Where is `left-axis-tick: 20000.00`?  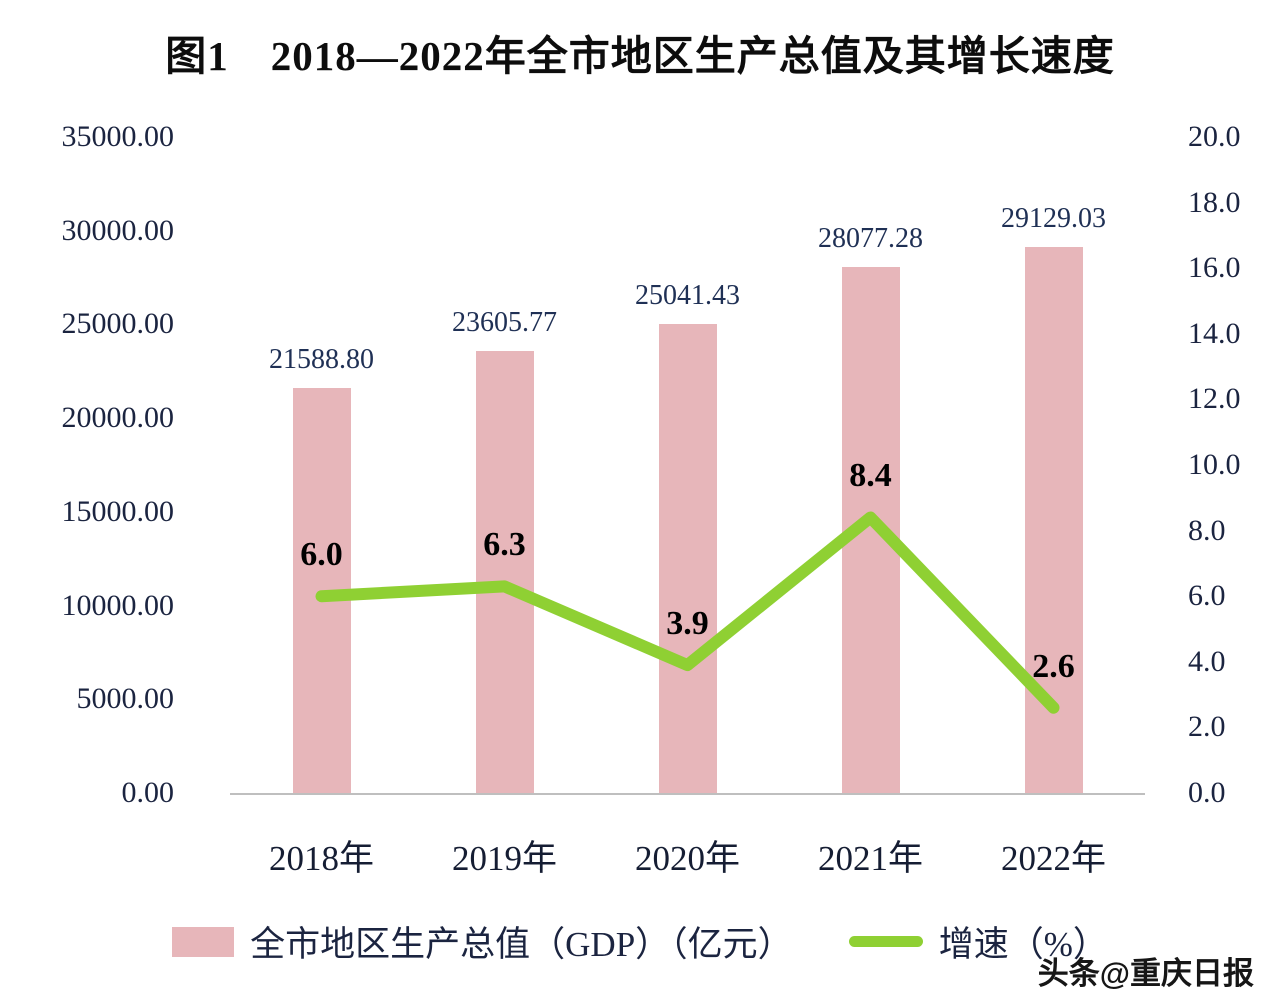
left-axis-tick: 20000.00 is located at coordinates (118, 418).